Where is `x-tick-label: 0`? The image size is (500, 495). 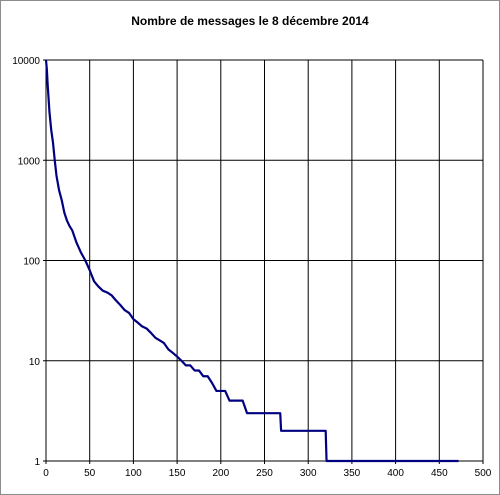
x-tick-label: 0 is located at coordinates (46, 473).